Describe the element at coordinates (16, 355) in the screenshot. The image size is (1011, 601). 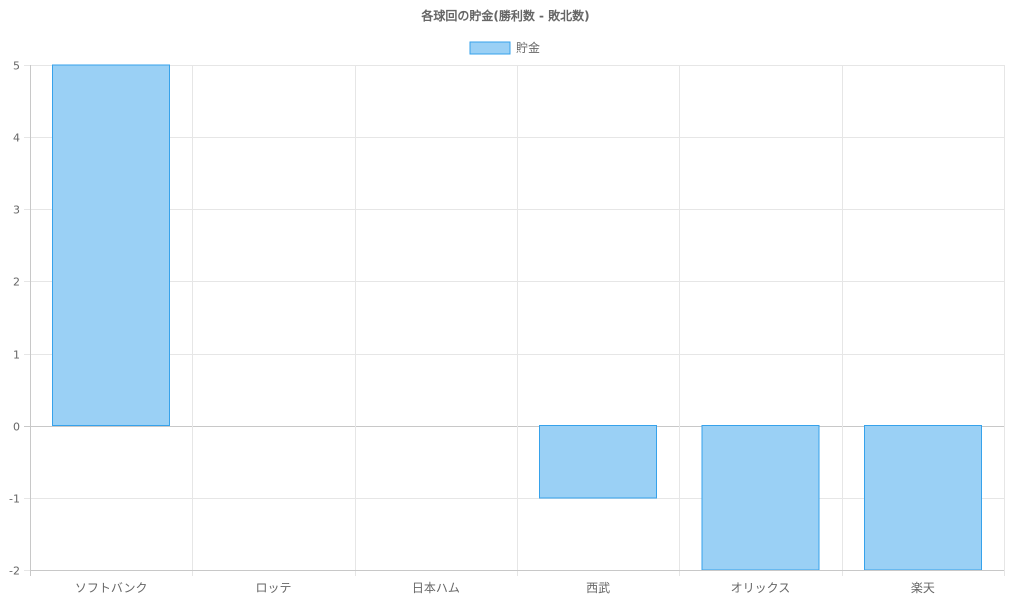
I see `y-tick-label: 1` at that location.